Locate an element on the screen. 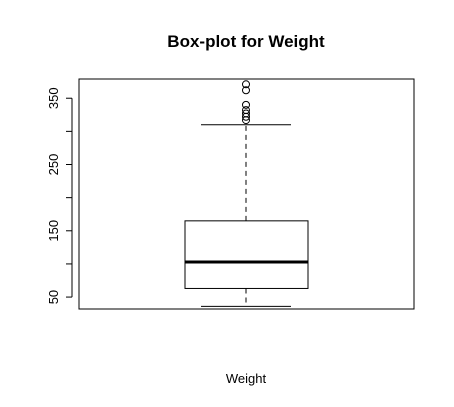 This screenshot has height=407, width=454. x-axis-label: Weight is located at coordinates (246, 378).